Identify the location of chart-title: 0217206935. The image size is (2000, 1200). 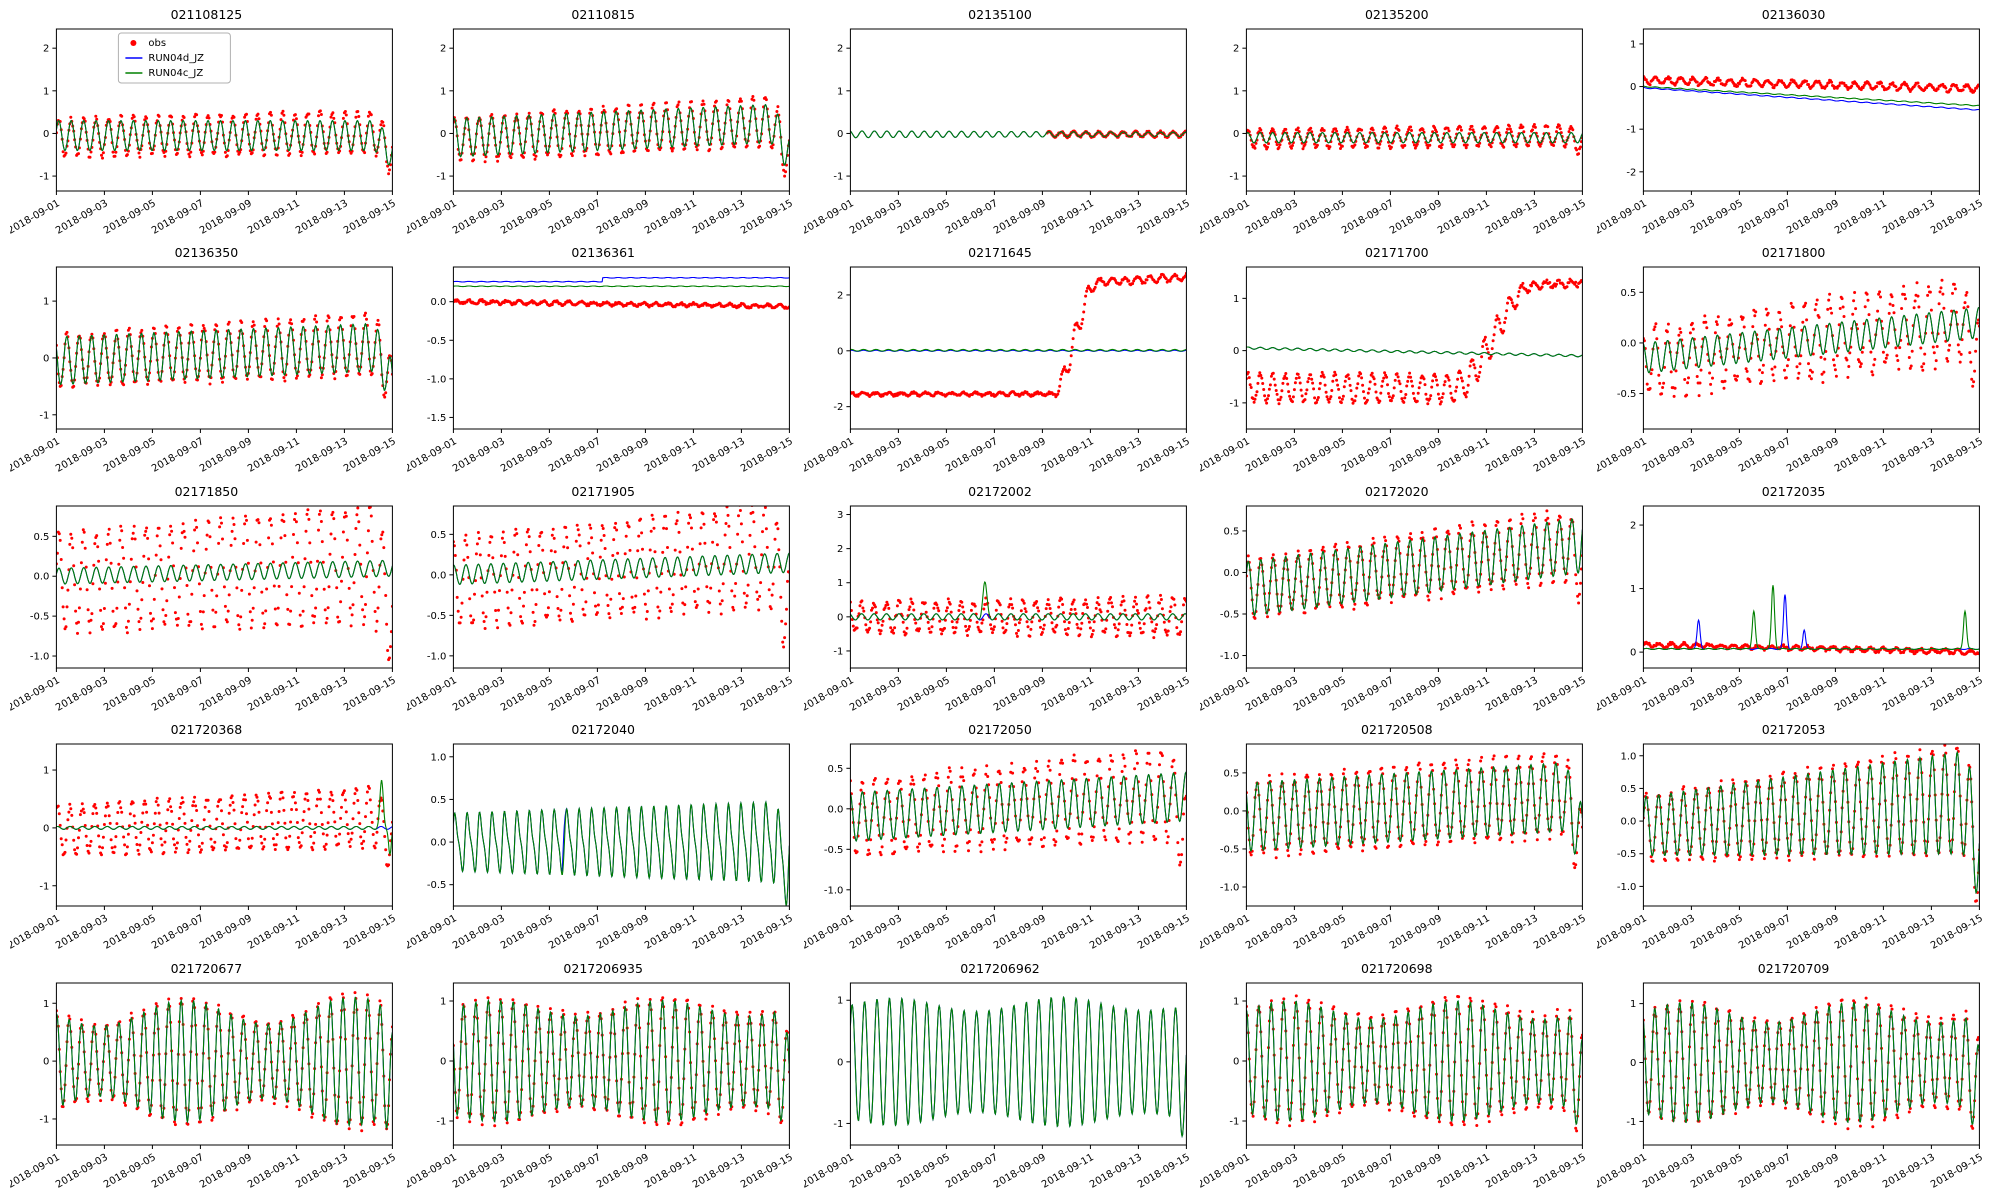
(603, 968).